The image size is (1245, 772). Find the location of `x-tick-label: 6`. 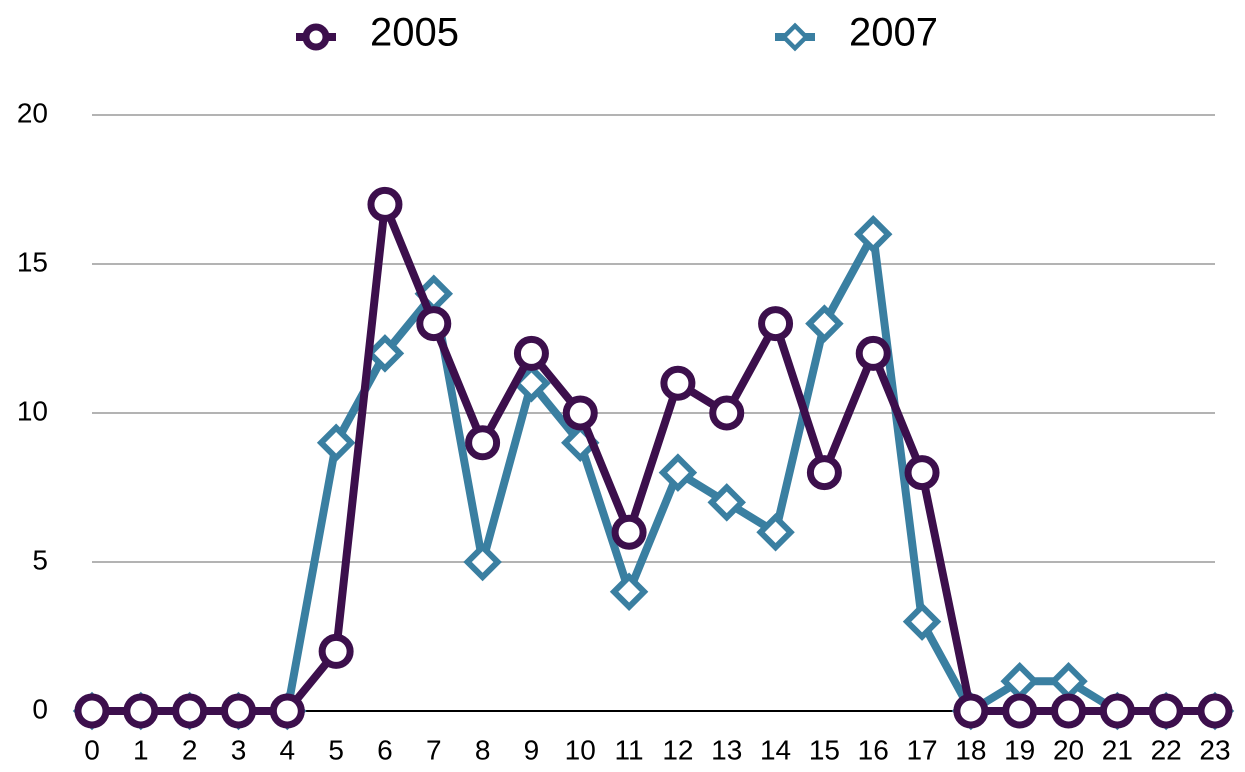

x-tick-label: 6 is located at coordinates (385, 749).